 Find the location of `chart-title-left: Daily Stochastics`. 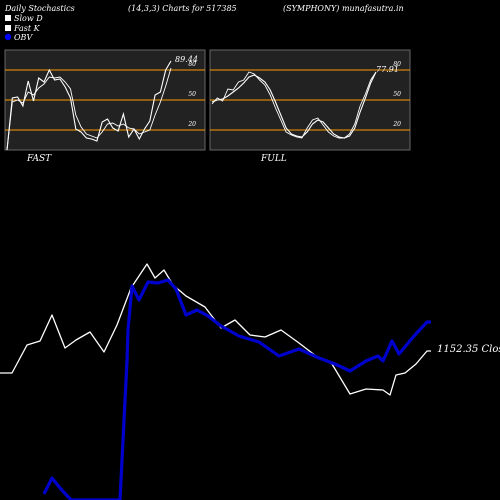

chart-title-left: Daily Stochastics is located at coordinates (39, 8).